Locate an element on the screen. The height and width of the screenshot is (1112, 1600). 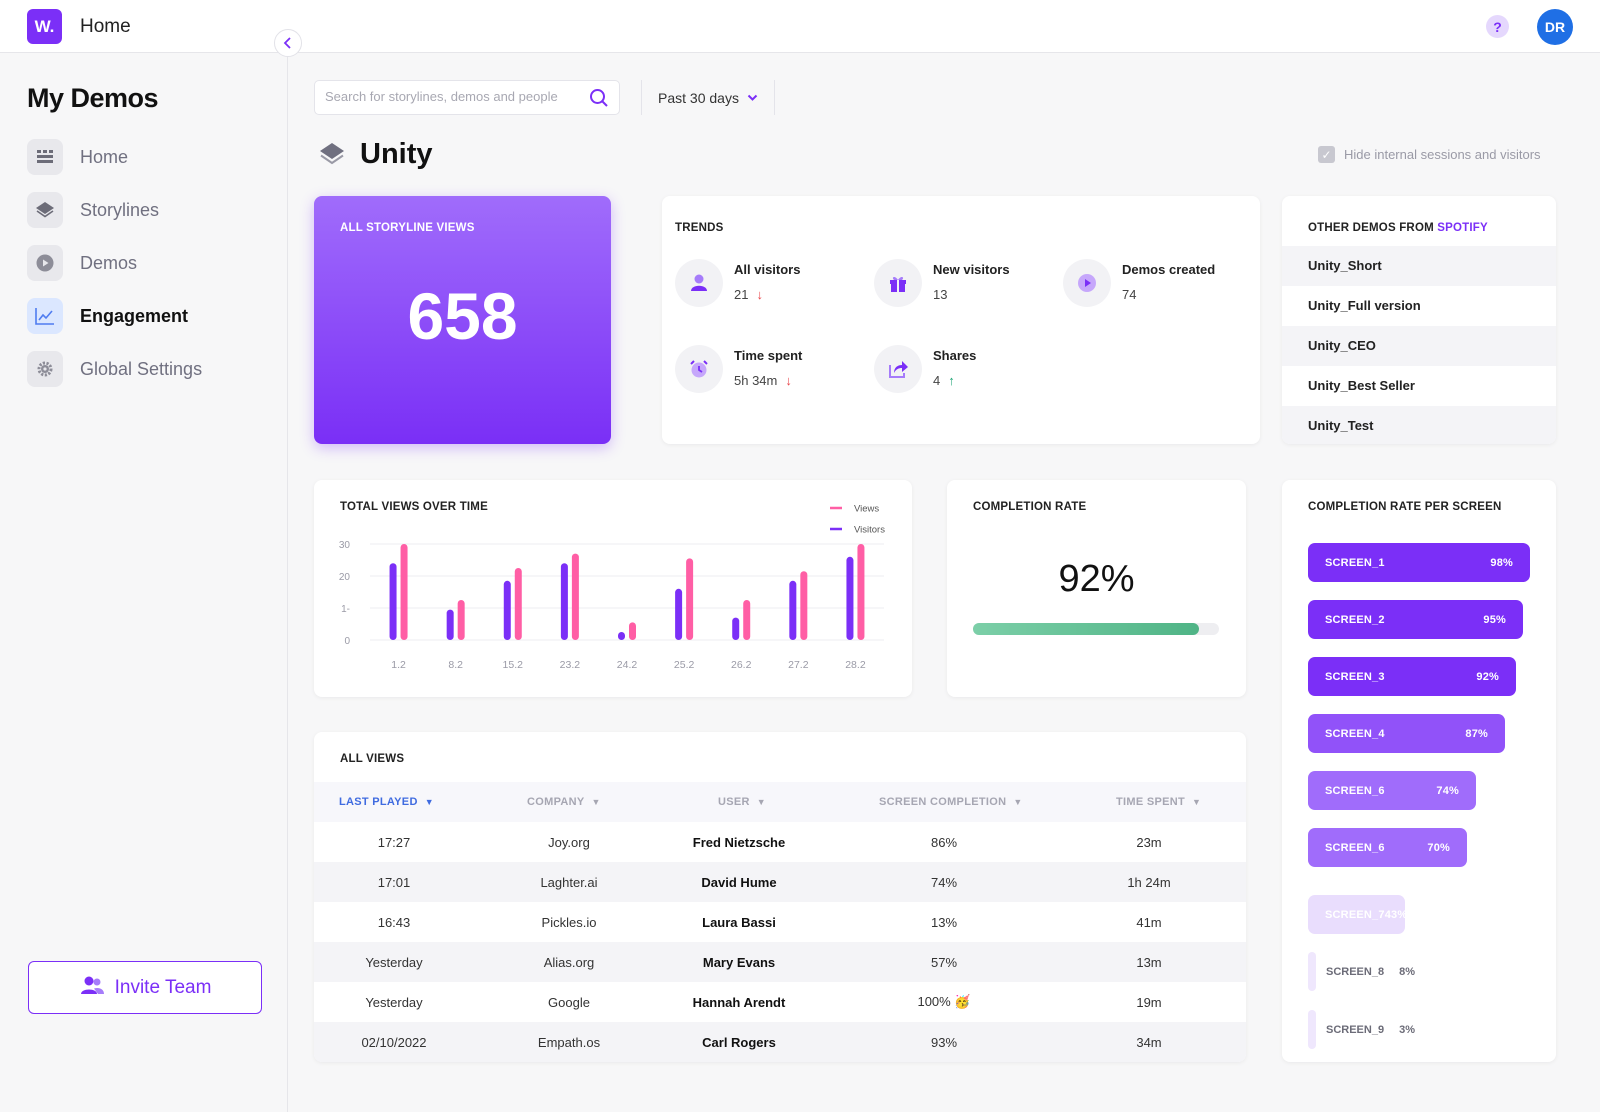
period-dropdown: Past 30 days is located at coordinates (708, 97).